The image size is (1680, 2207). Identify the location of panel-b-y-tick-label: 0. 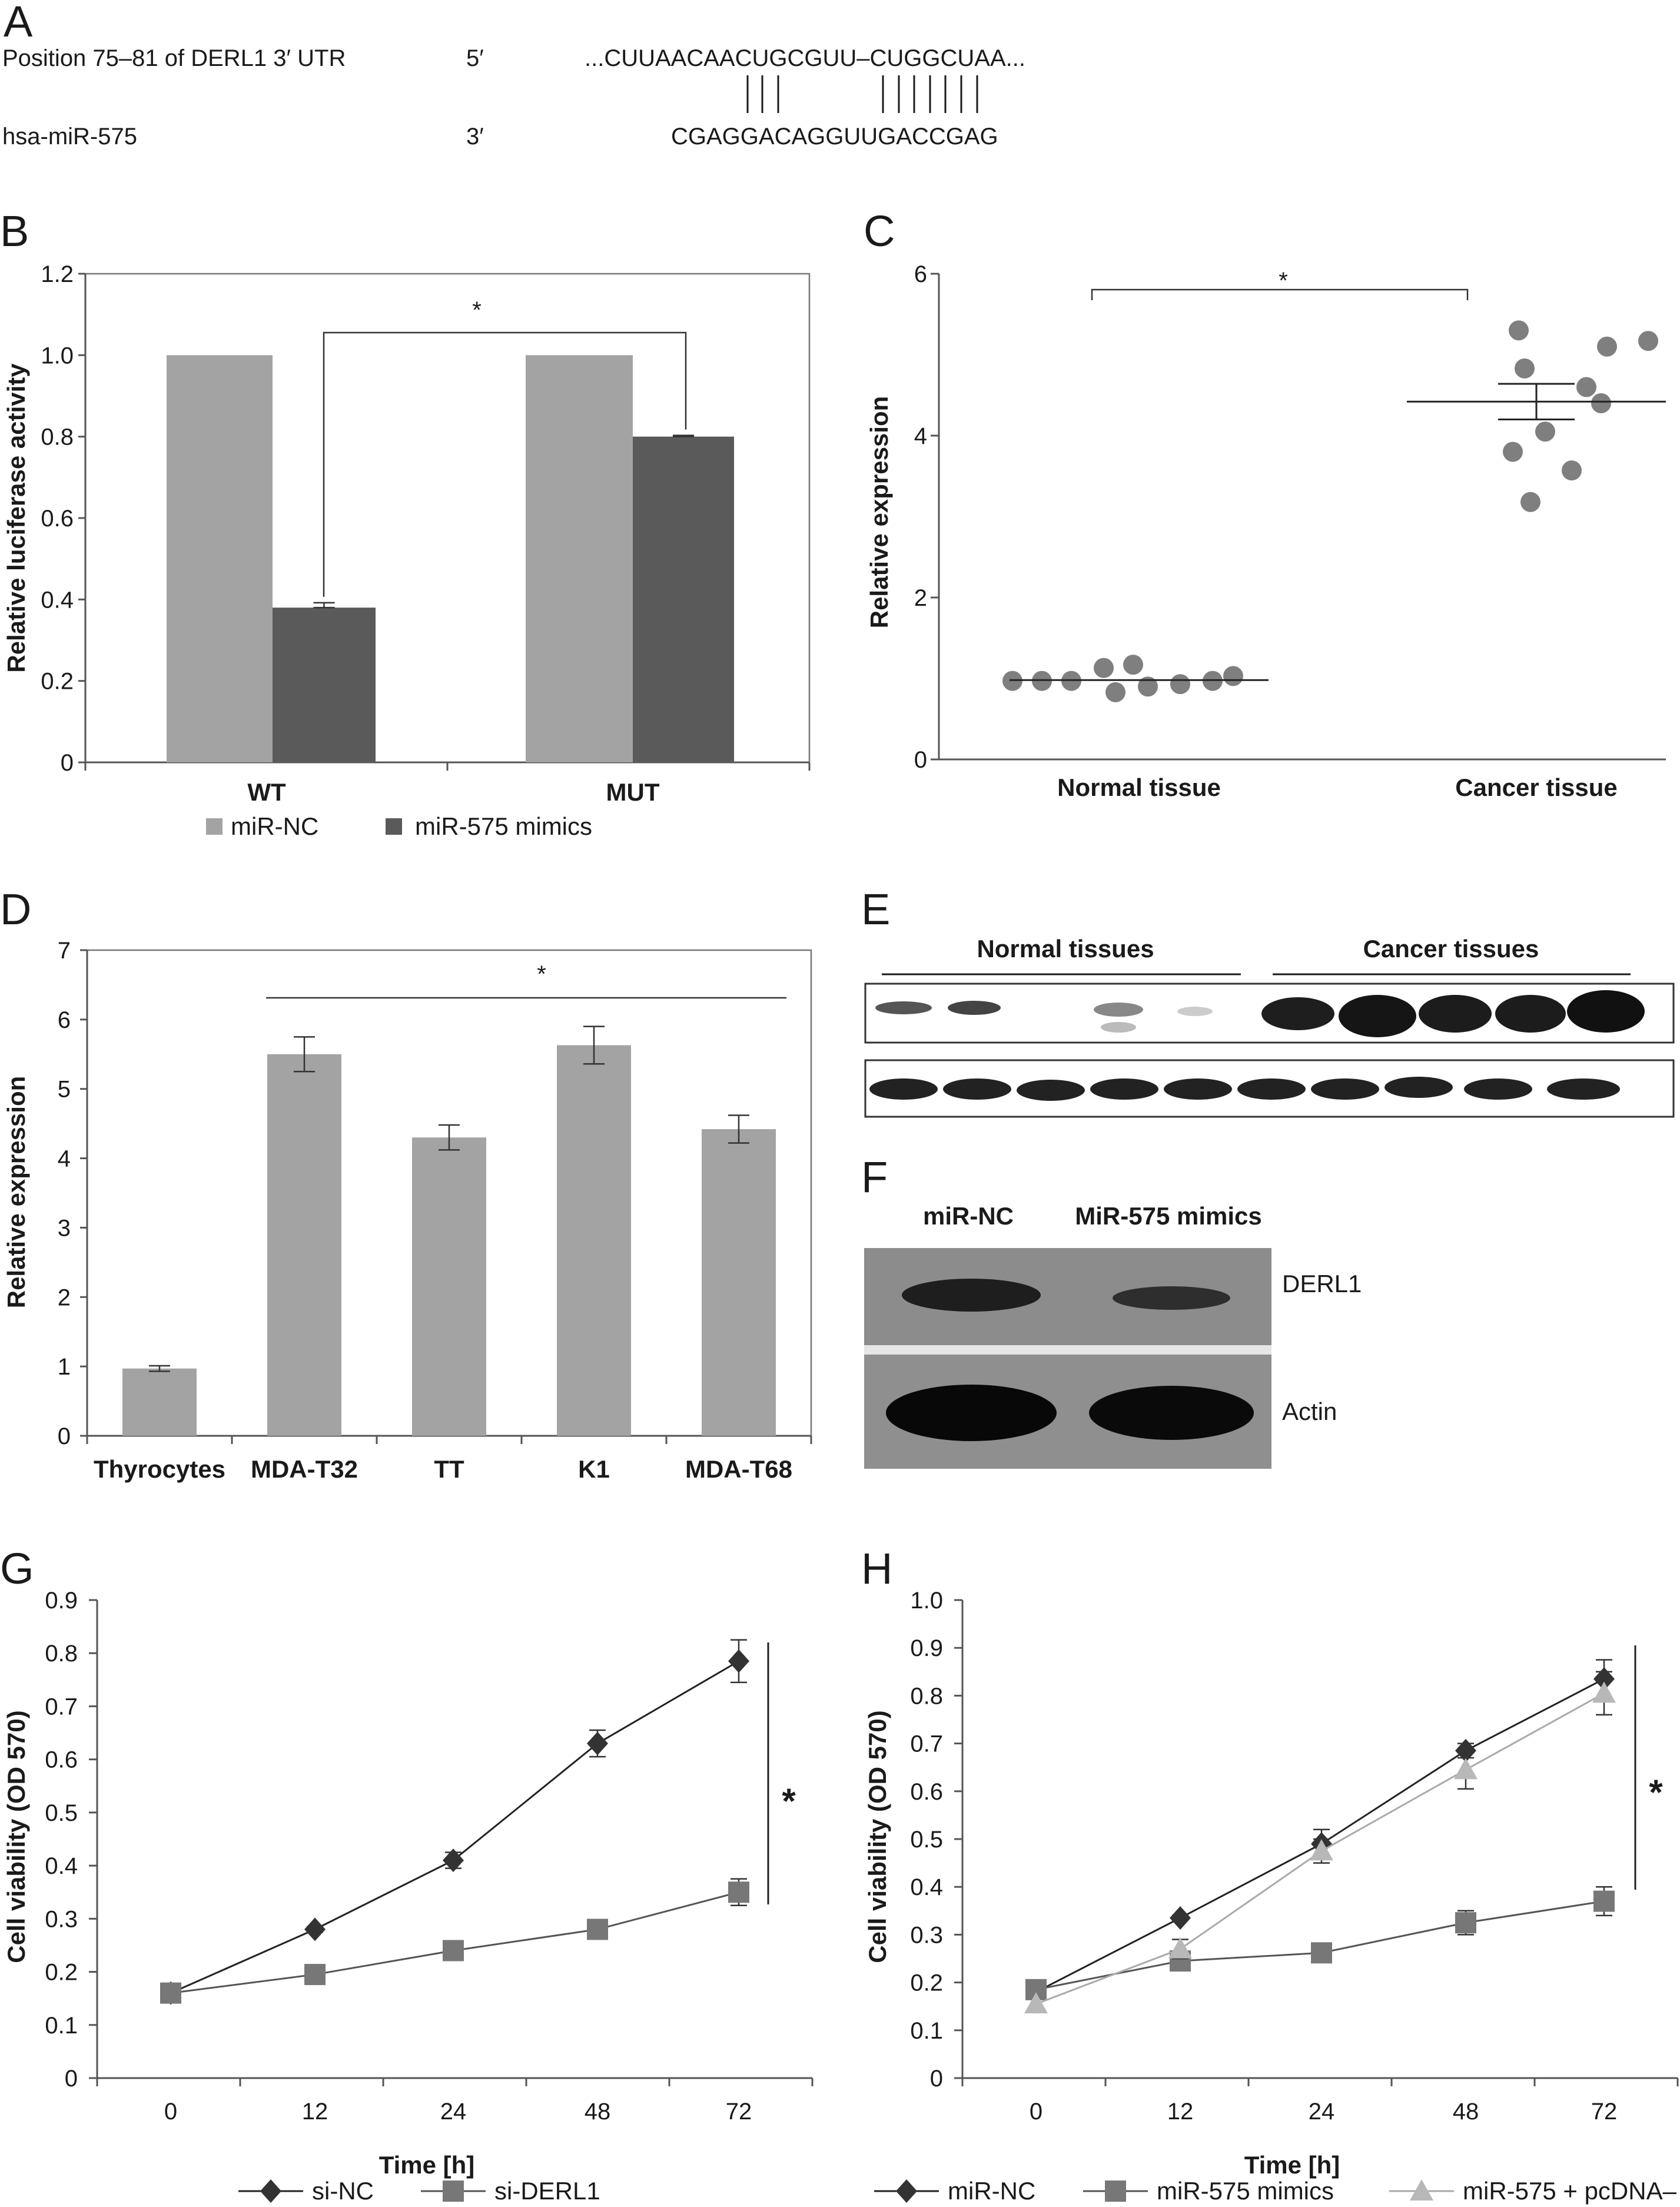
(68, 763).